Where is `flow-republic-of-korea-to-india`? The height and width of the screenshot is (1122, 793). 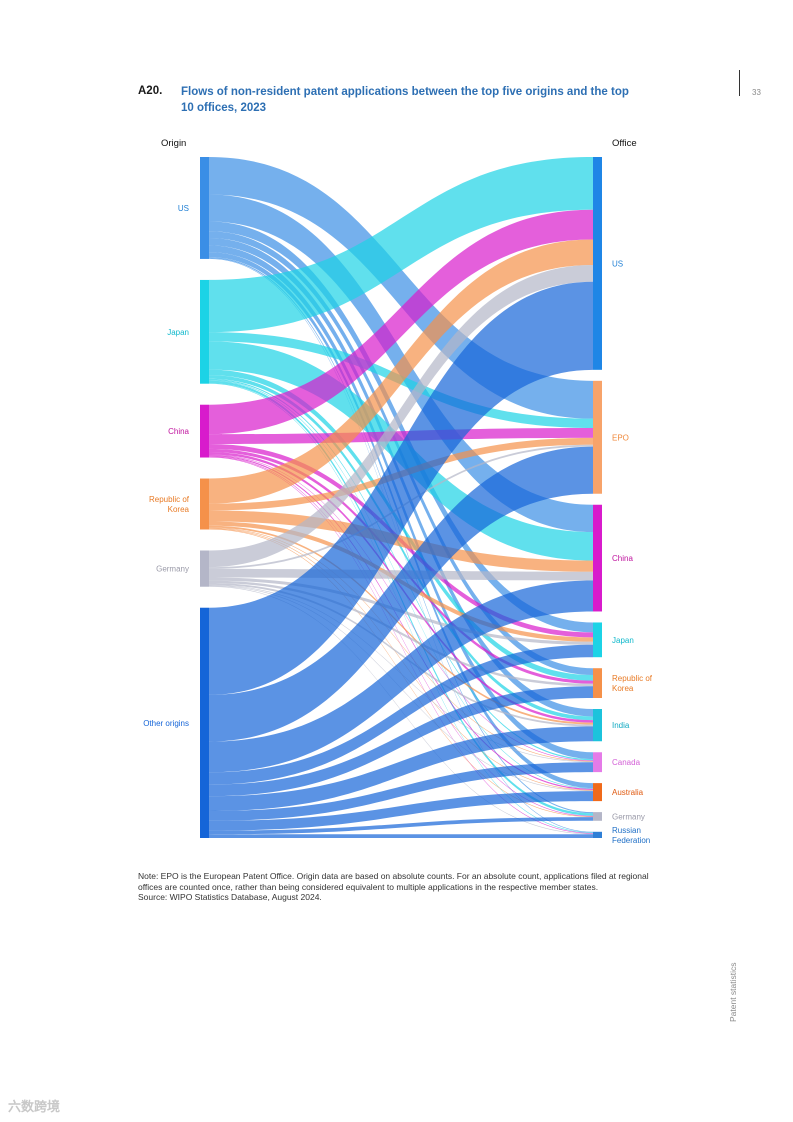
flow-republic-of-korea-to-india is located at coordinates (401, 625).